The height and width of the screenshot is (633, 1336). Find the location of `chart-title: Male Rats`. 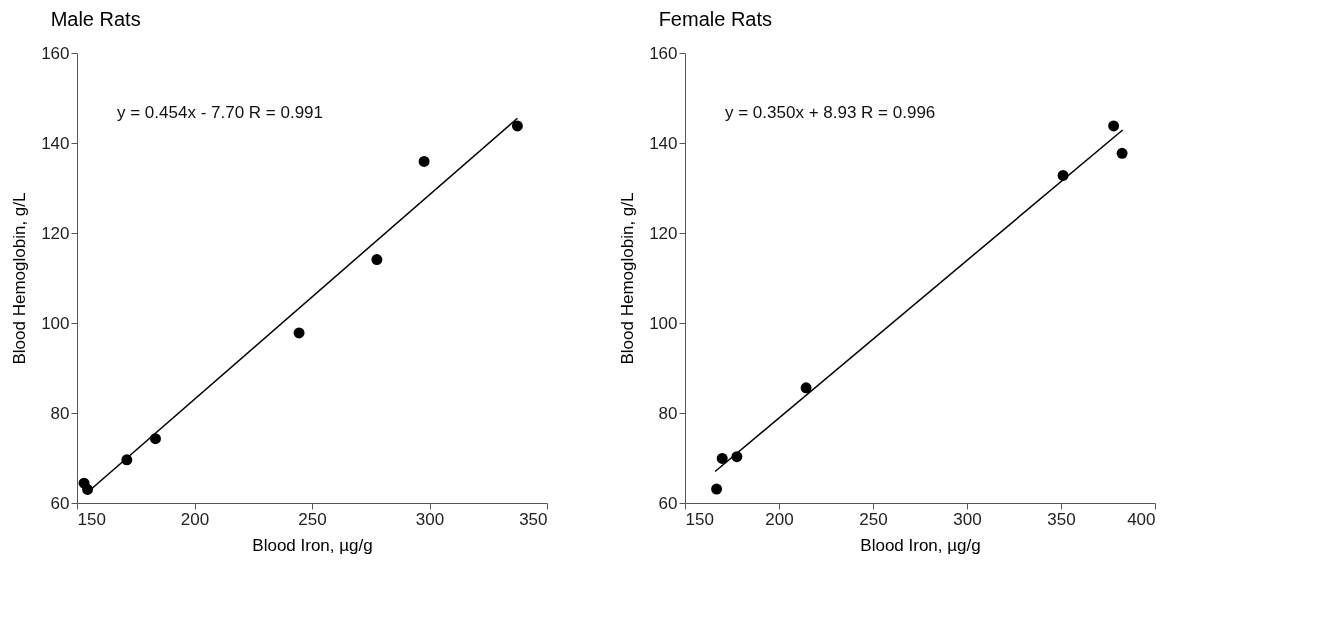

chart-title: Male Rats is located at coordinates (95, 19).